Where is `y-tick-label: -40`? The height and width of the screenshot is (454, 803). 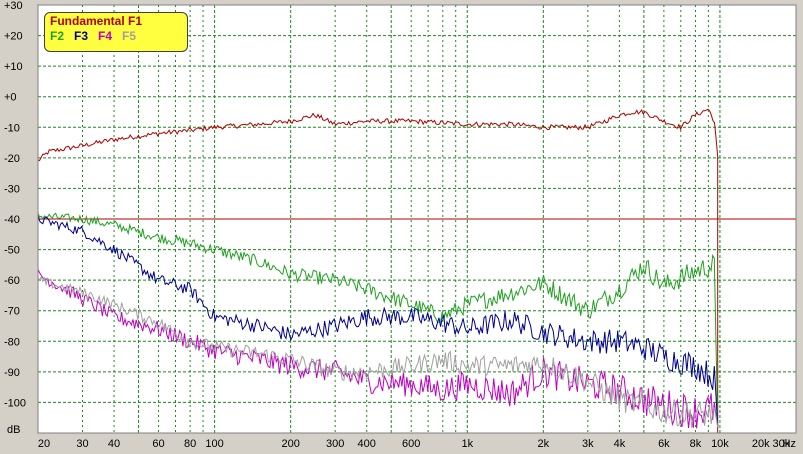 y-tick-label: -40 is located at coordinates (12, 220).